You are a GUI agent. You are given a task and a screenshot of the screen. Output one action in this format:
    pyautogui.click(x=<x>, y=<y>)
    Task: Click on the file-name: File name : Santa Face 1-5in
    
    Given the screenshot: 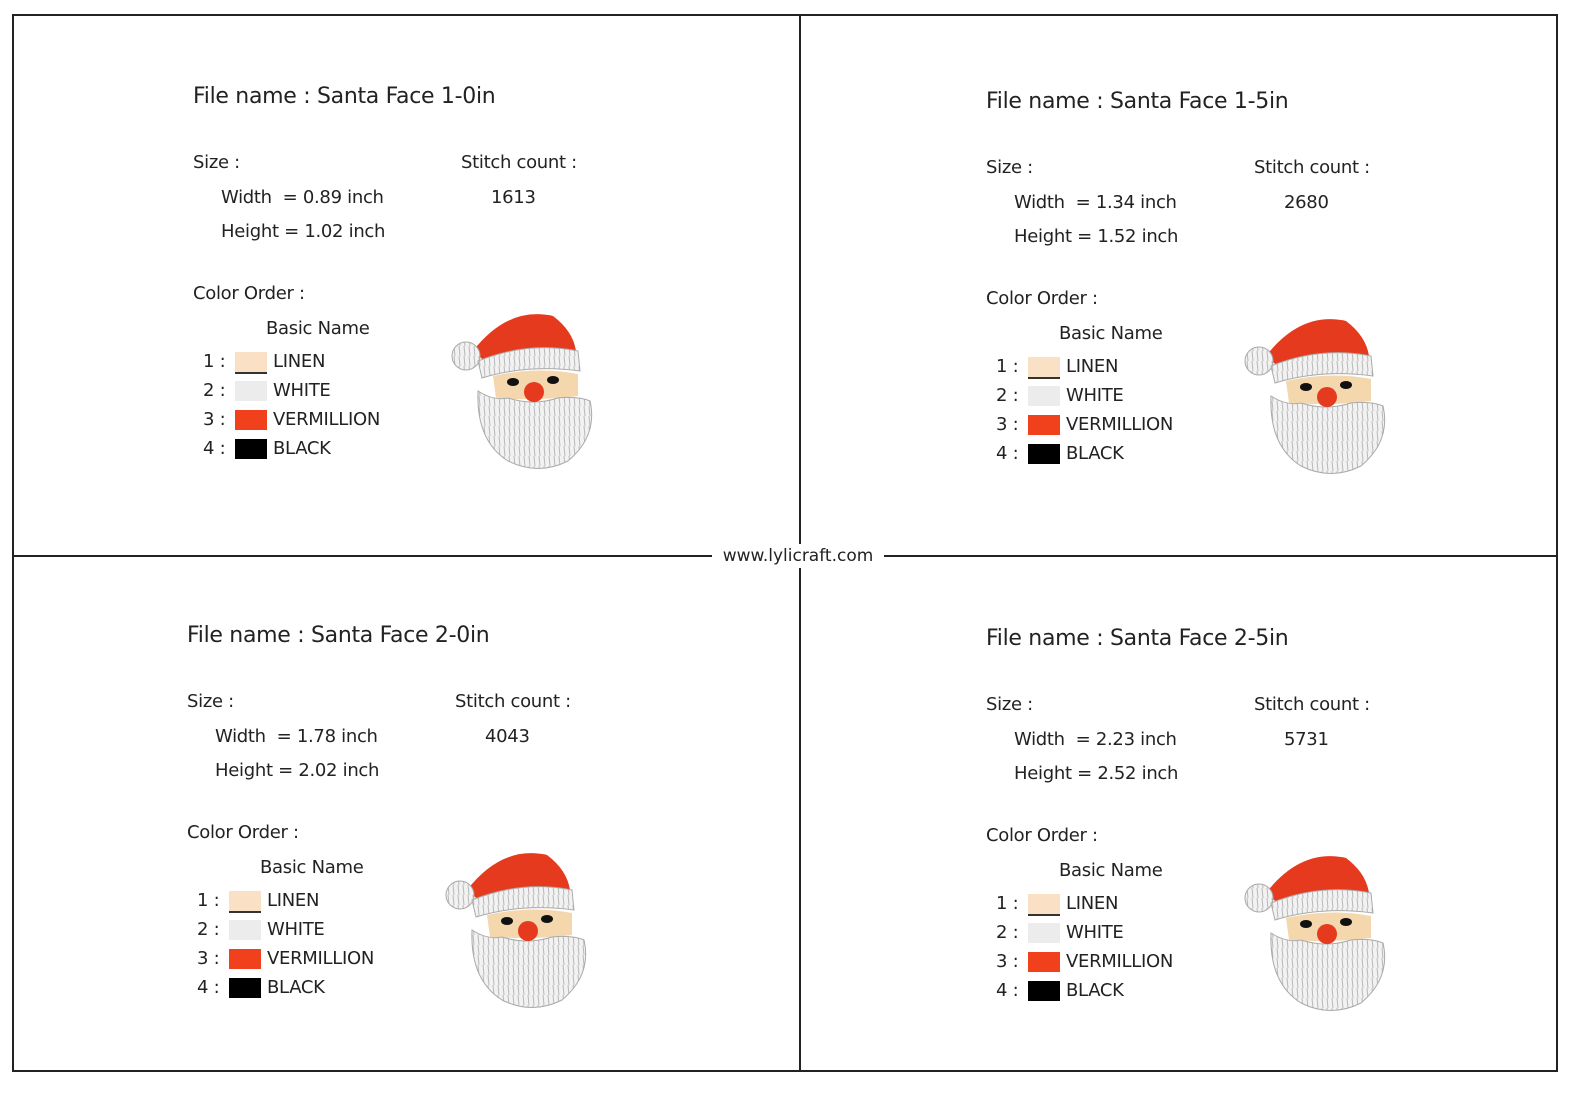 What is the action you would take?
    pyautogui.click(x=1137, y=101)
    